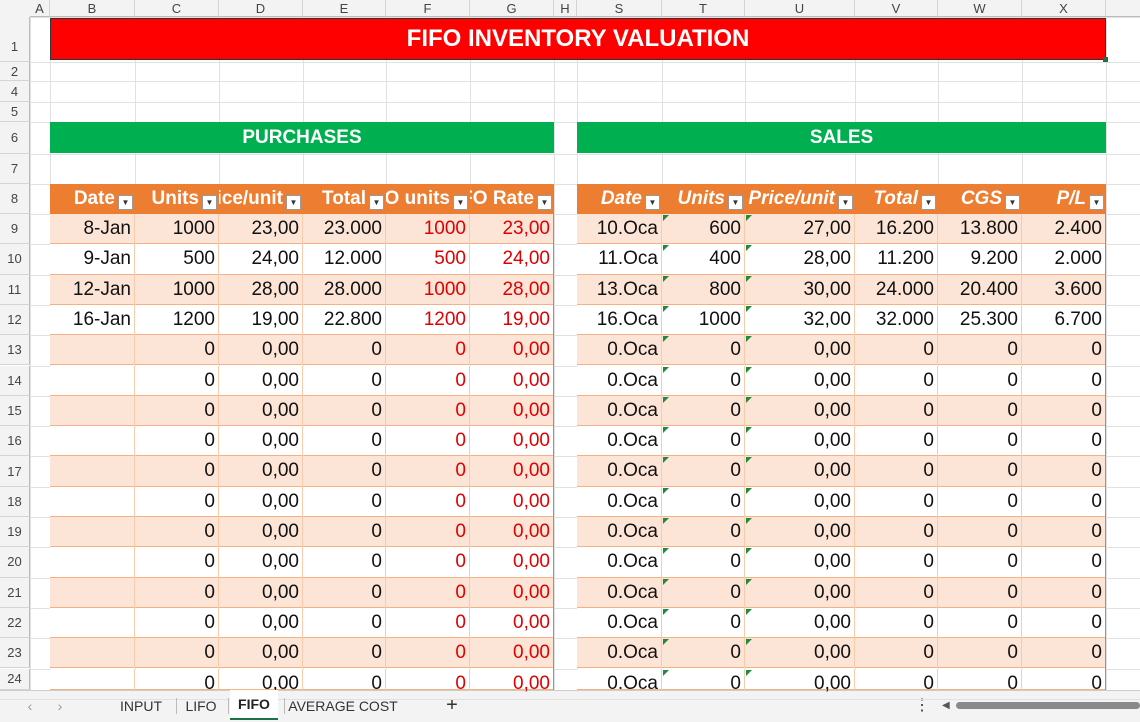  Describe the element at coordinates (201, 706) in the screenshot. I see `sheet-tab: LIFO` at that location.